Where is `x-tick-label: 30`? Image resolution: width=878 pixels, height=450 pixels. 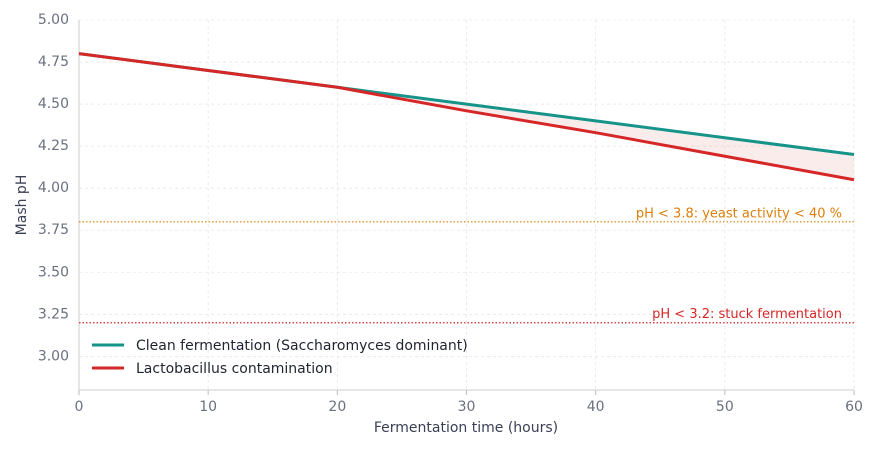
x-tick-label: 30 is located at coordinates (467, 407).